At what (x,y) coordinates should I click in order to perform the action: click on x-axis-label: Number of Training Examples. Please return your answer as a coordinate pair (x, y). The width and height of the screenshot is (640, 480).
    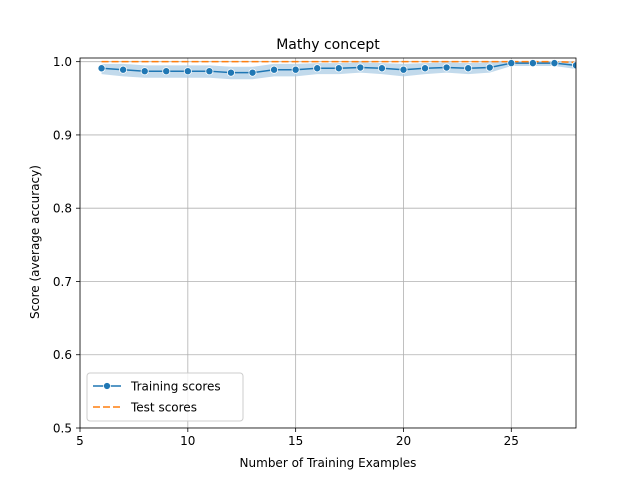
    Looking at the image, I should click on (328, 463).